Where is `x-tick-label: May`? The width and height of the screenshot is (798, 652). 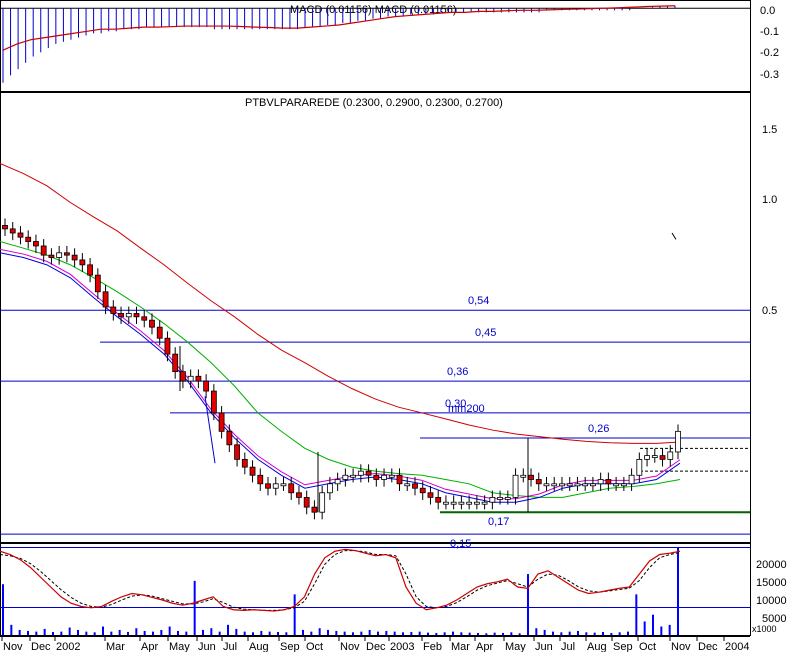 x-tick-label: May is located at coordinates (515, 646).